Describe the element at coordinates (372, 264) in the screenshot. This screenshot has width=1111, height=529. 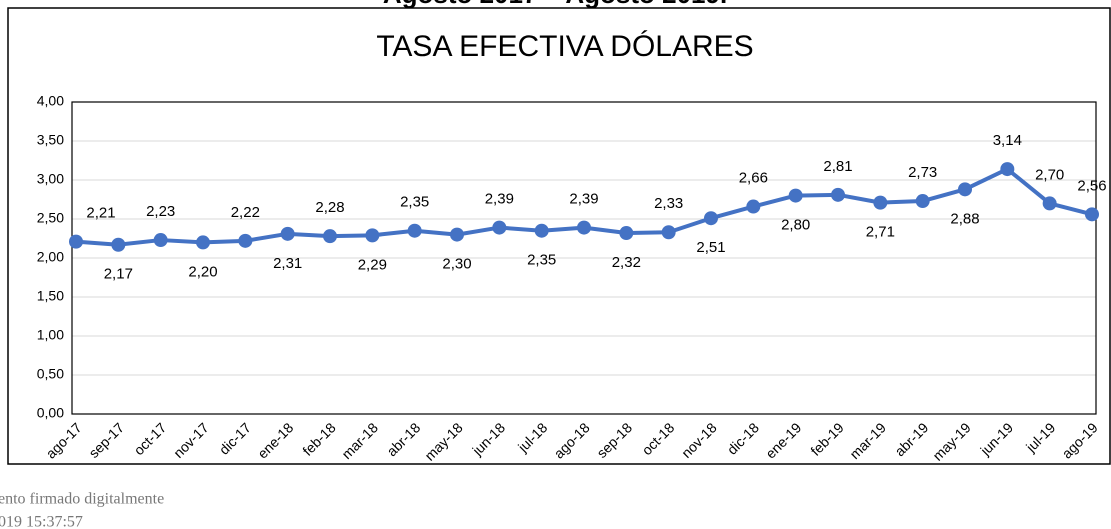
I see `data-label: 2,29` at that location.